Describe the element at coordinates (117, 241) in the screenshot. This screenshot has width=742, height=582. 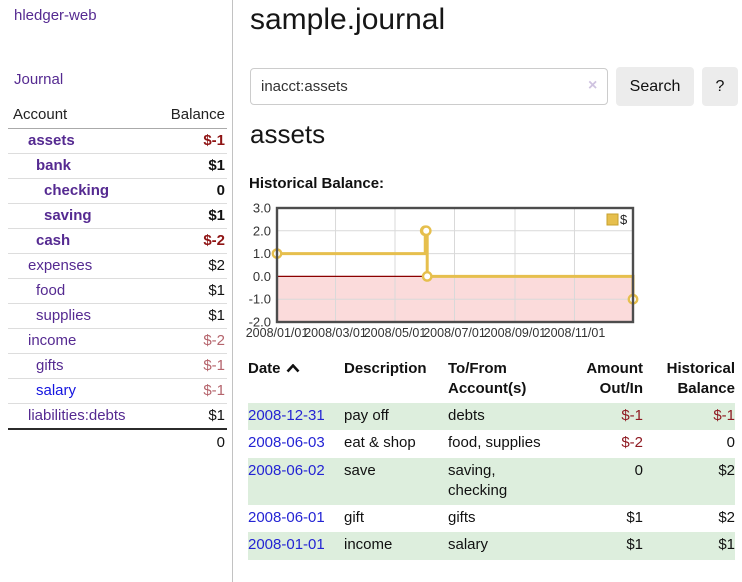
I see `sidebar-account-row: cash $-2` at that location.